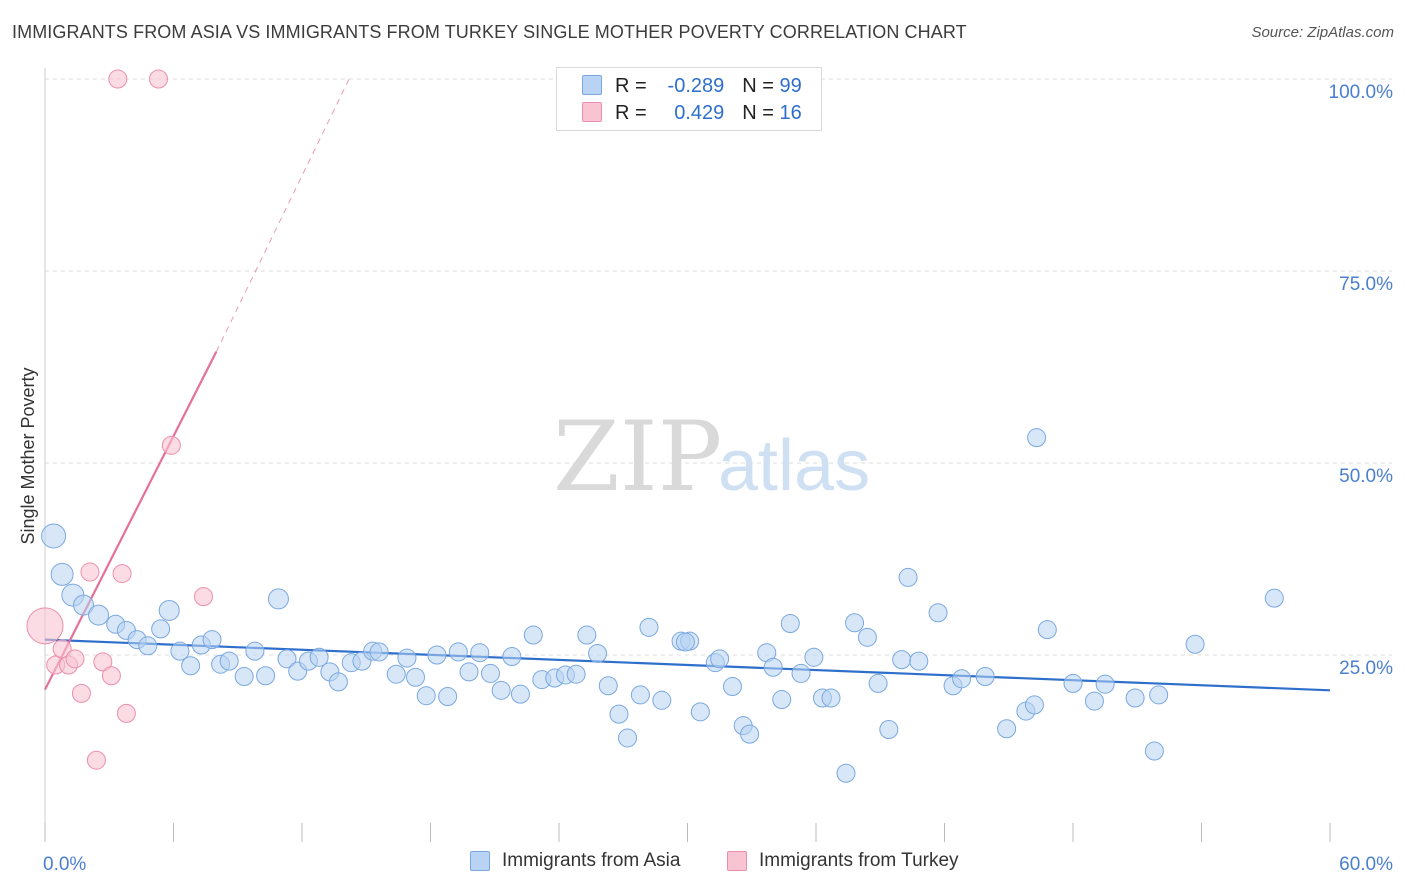 This screenshot has height=892, width=1406. What do you see at coordinates (637, 457) in the screenshot?
I see `watermark-zip: ZIP` at bounding box center [637, 457].